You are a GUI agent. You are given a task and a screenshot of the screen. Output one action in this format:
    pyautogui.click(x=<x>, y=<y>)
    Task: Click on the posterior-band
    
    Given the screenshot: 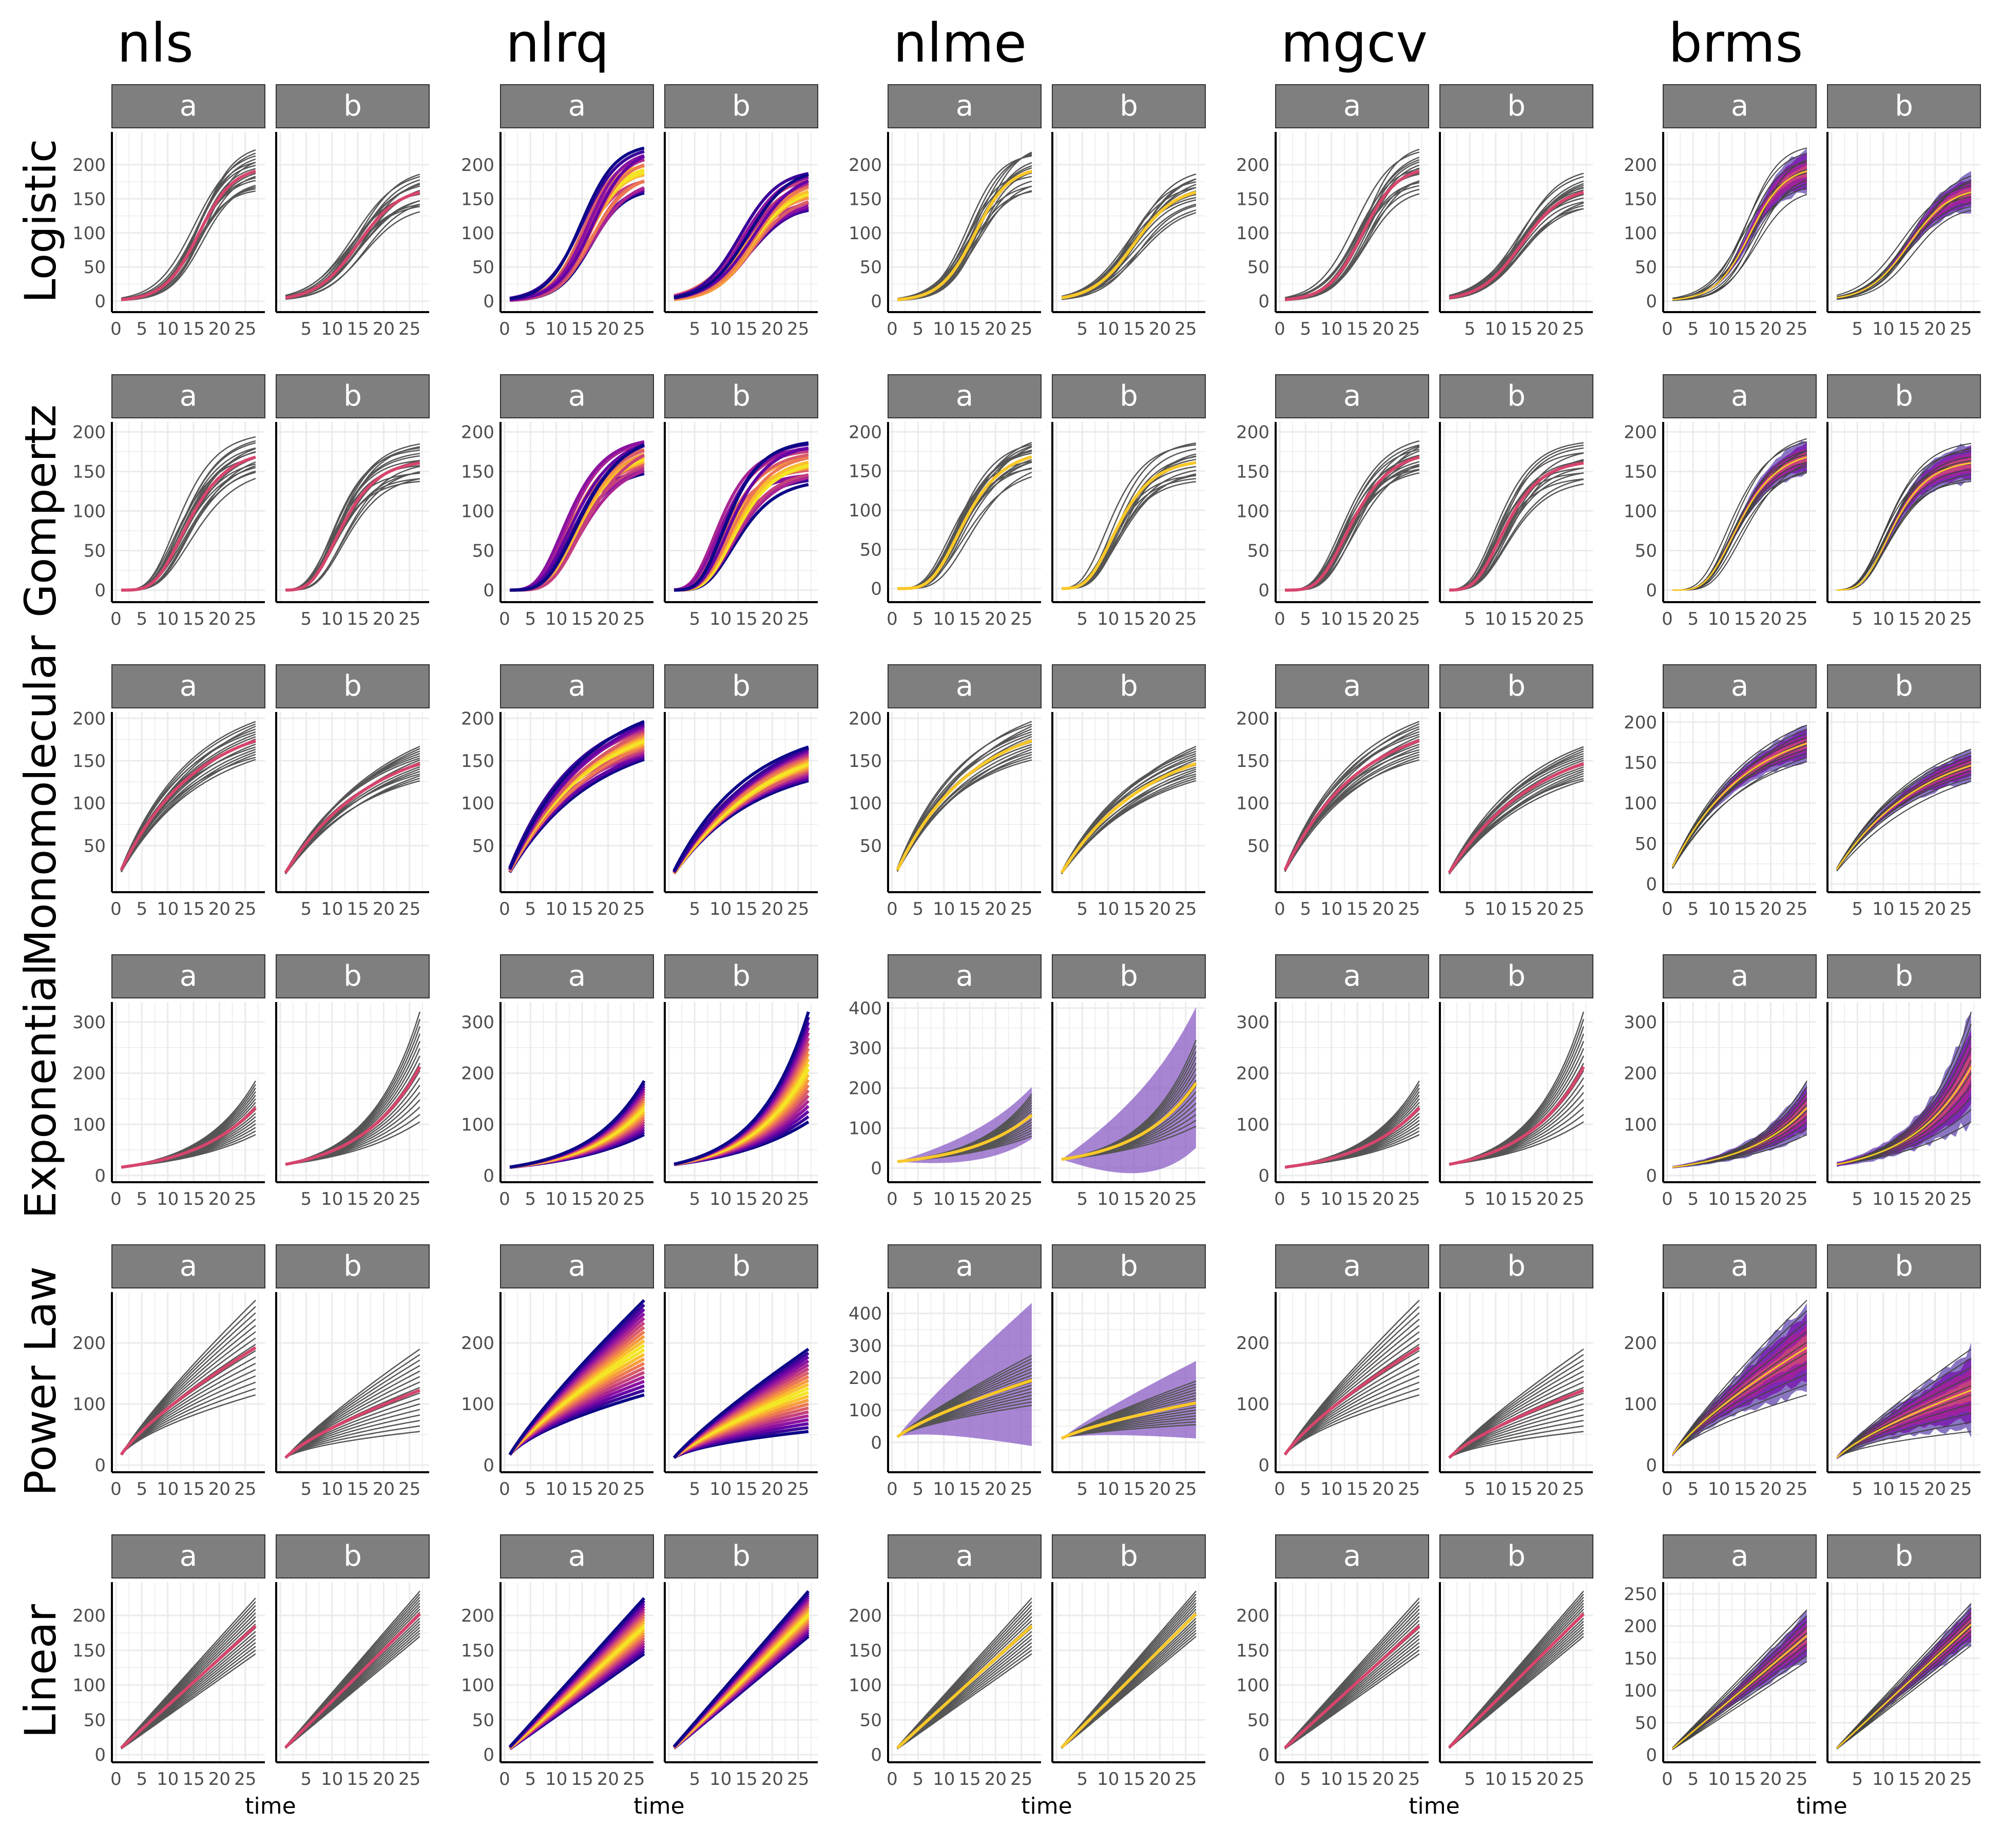 What is the action you would take?
    pyautogui.click(x=1739, y=1124)
    